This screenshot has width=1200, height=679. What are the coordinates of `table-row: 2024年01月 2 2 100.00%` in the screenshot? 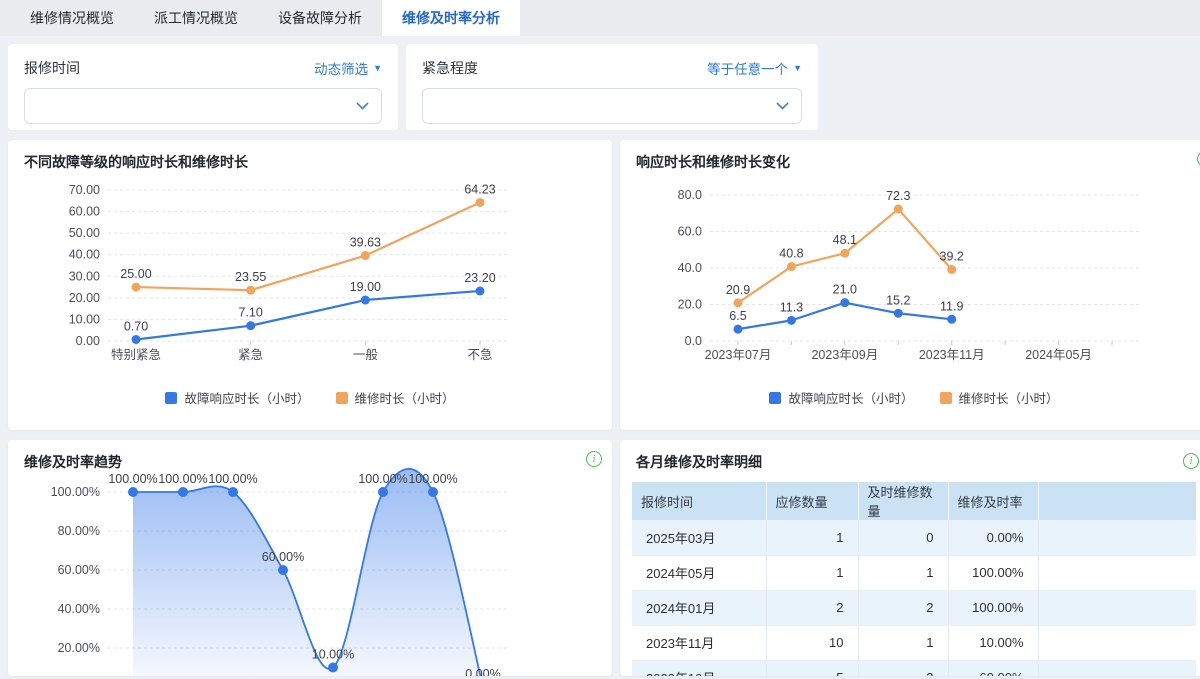 It's located at (914, 608).